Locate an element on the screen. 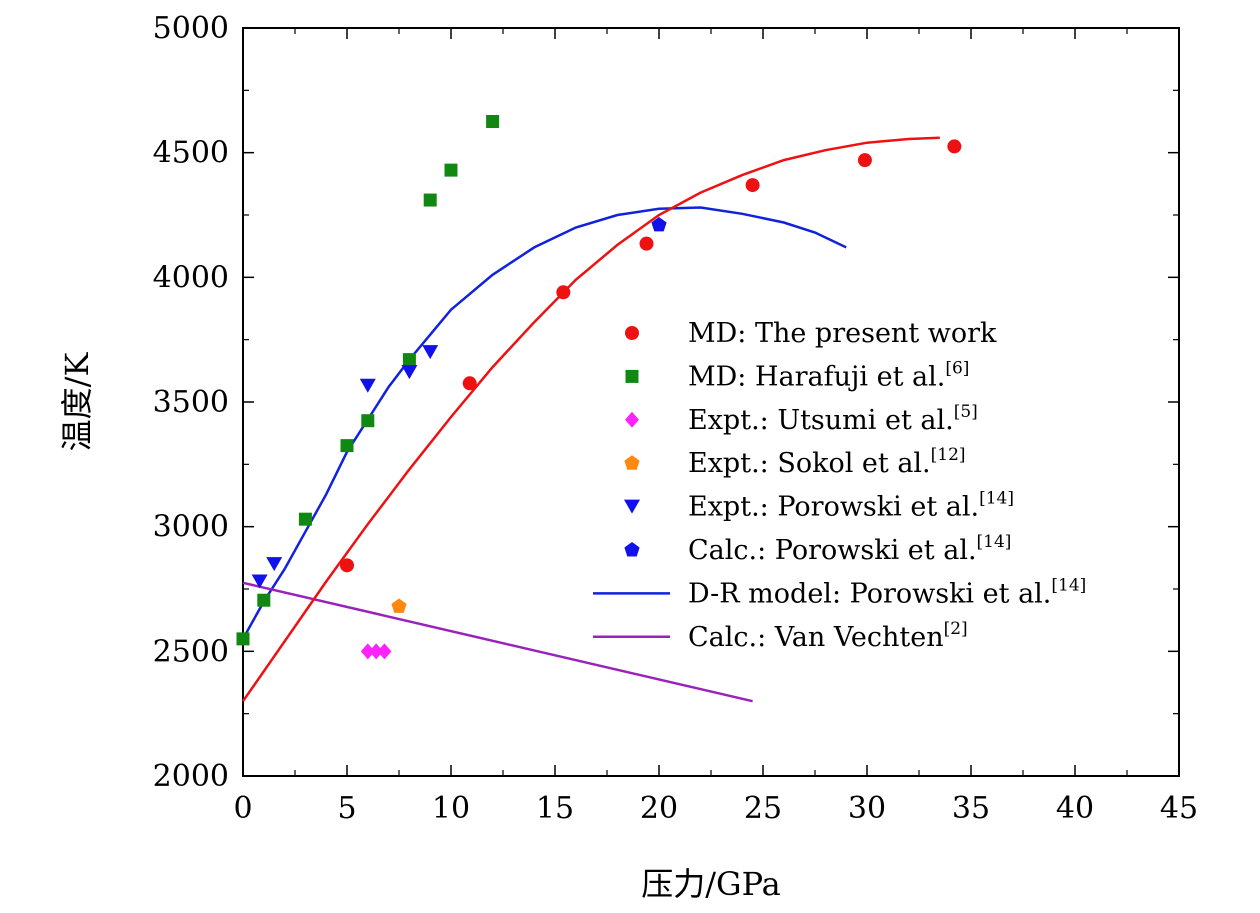 This screenshot has height=913, width=1260. legend-label-5: Calc.: Porowski et al.[14] is located at coordinates (849, 549).